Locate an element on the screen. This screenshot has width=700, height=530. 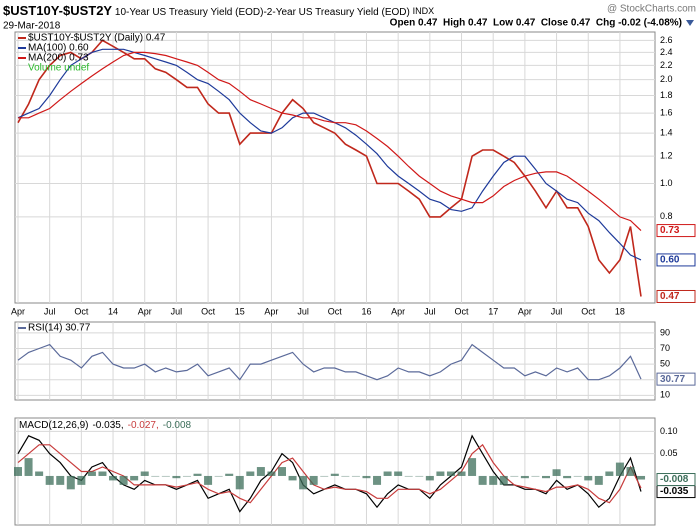
y-tick-label: 2.2 is located at coordinates (666, 65).